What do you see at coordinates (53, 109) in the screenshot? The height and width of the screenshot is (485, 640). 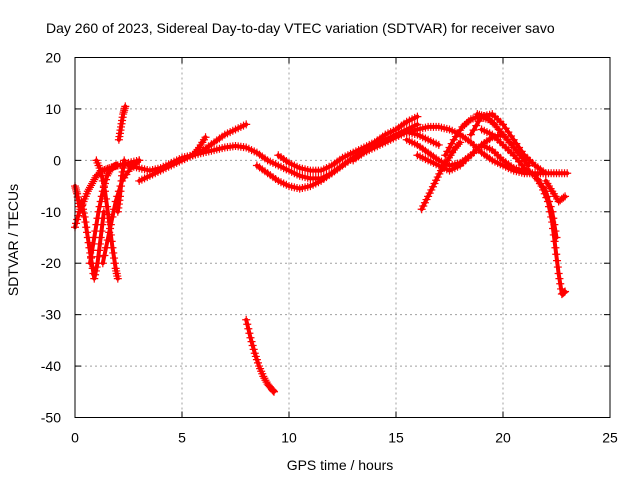 I see `y-tick-label: 10` at bounding box center [53, 109].